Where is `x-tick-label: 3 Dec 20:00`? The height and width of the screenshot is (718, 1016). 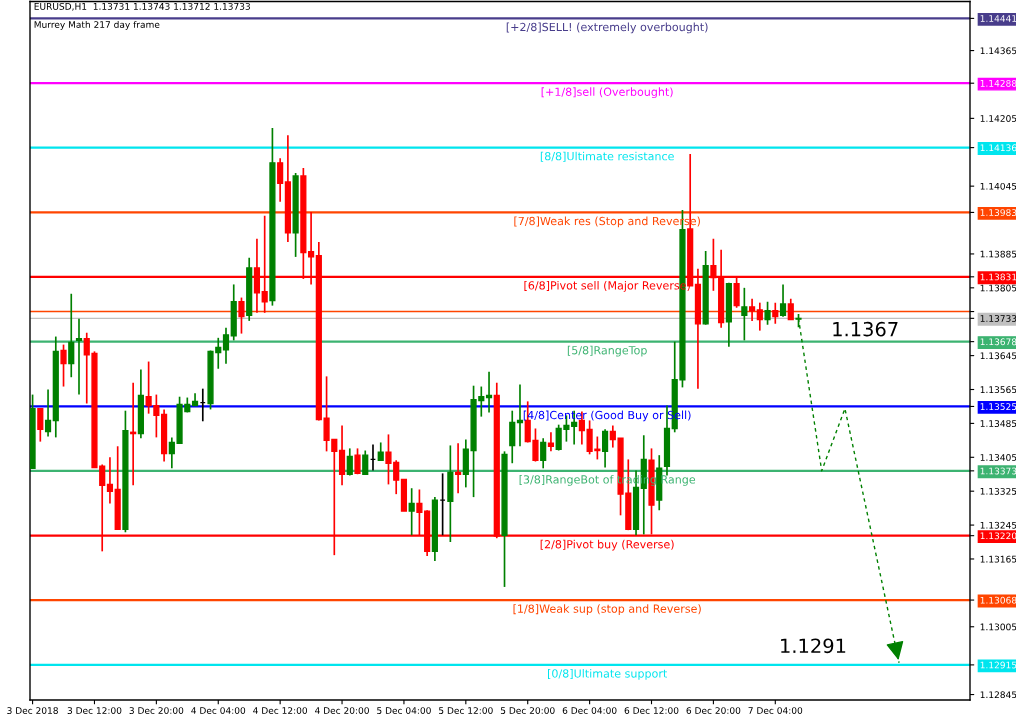
x-tick-label: 3 Dec 20:00 is located at coordinates (156, 710).